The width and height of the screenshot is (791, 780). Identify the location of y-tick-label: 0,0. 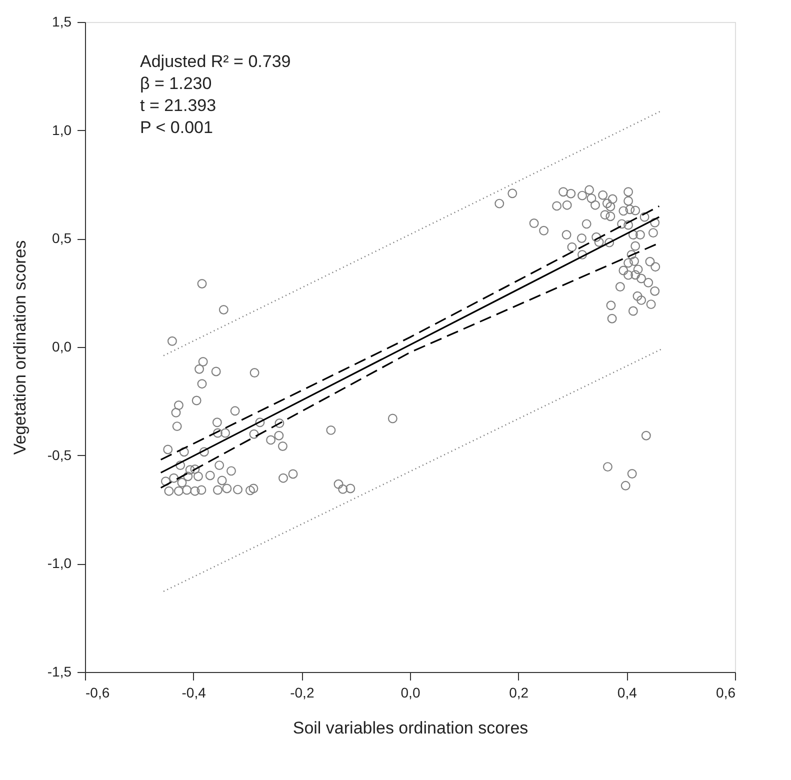
(62, 346).